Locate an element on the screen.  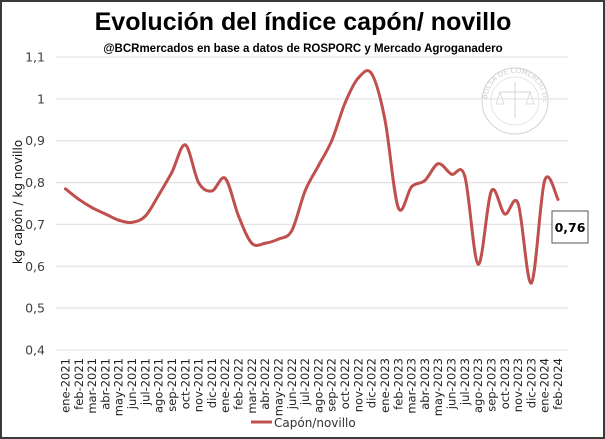
x-tick-label: abr-2022 is located at coordinates (265, 384).